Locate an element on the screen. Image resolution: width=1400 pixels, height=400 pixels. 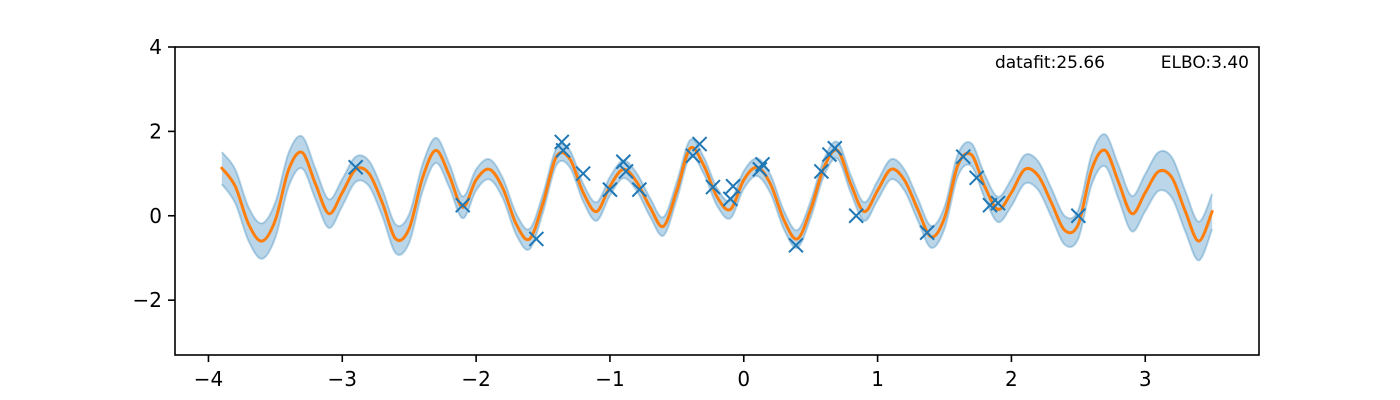
y-tick-label: 0 is located at coordinates (155, 216).